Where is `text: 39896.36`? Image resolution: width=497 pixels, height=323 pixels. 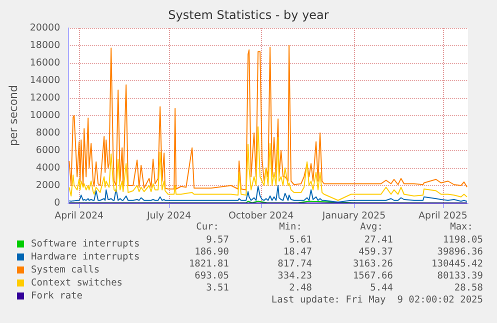
text: 39896.36 is located at coordinates (460, 252).